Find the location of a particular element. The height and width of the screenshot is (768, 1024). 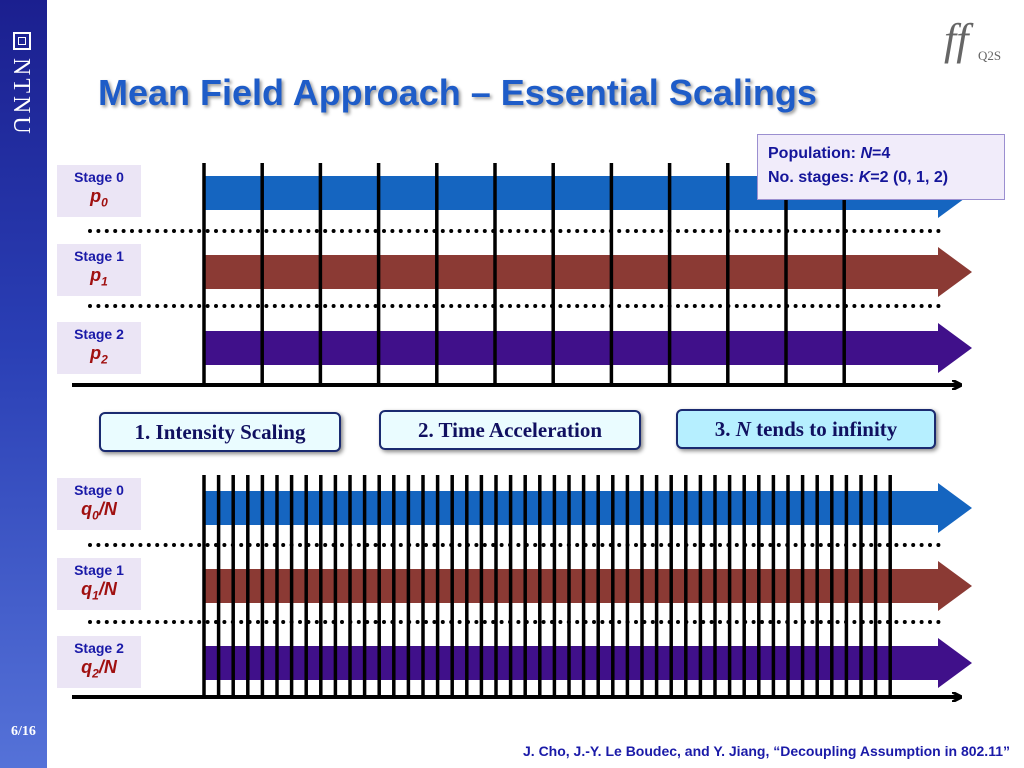

population-value: =4 is located at coordinates (881, 153).